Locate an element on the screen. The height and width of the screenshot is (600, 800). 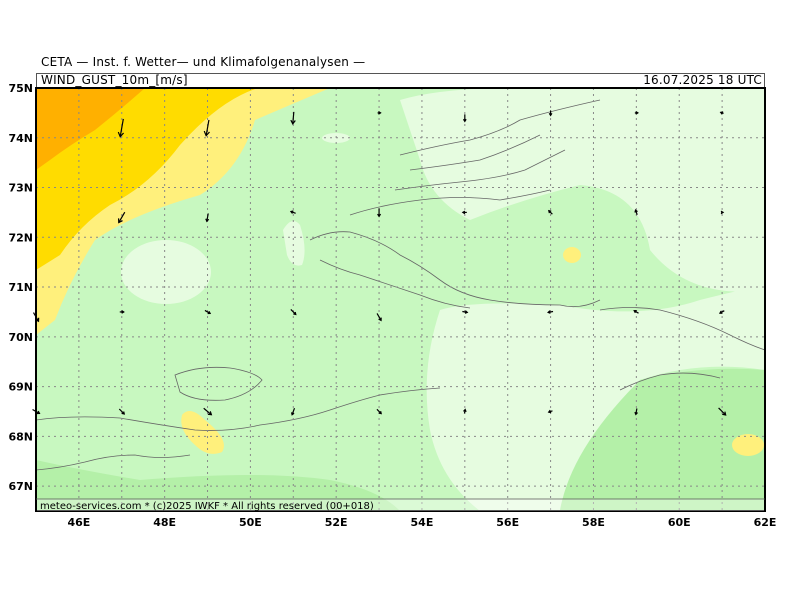
gust-yellow is located at coordinates (147, 179).